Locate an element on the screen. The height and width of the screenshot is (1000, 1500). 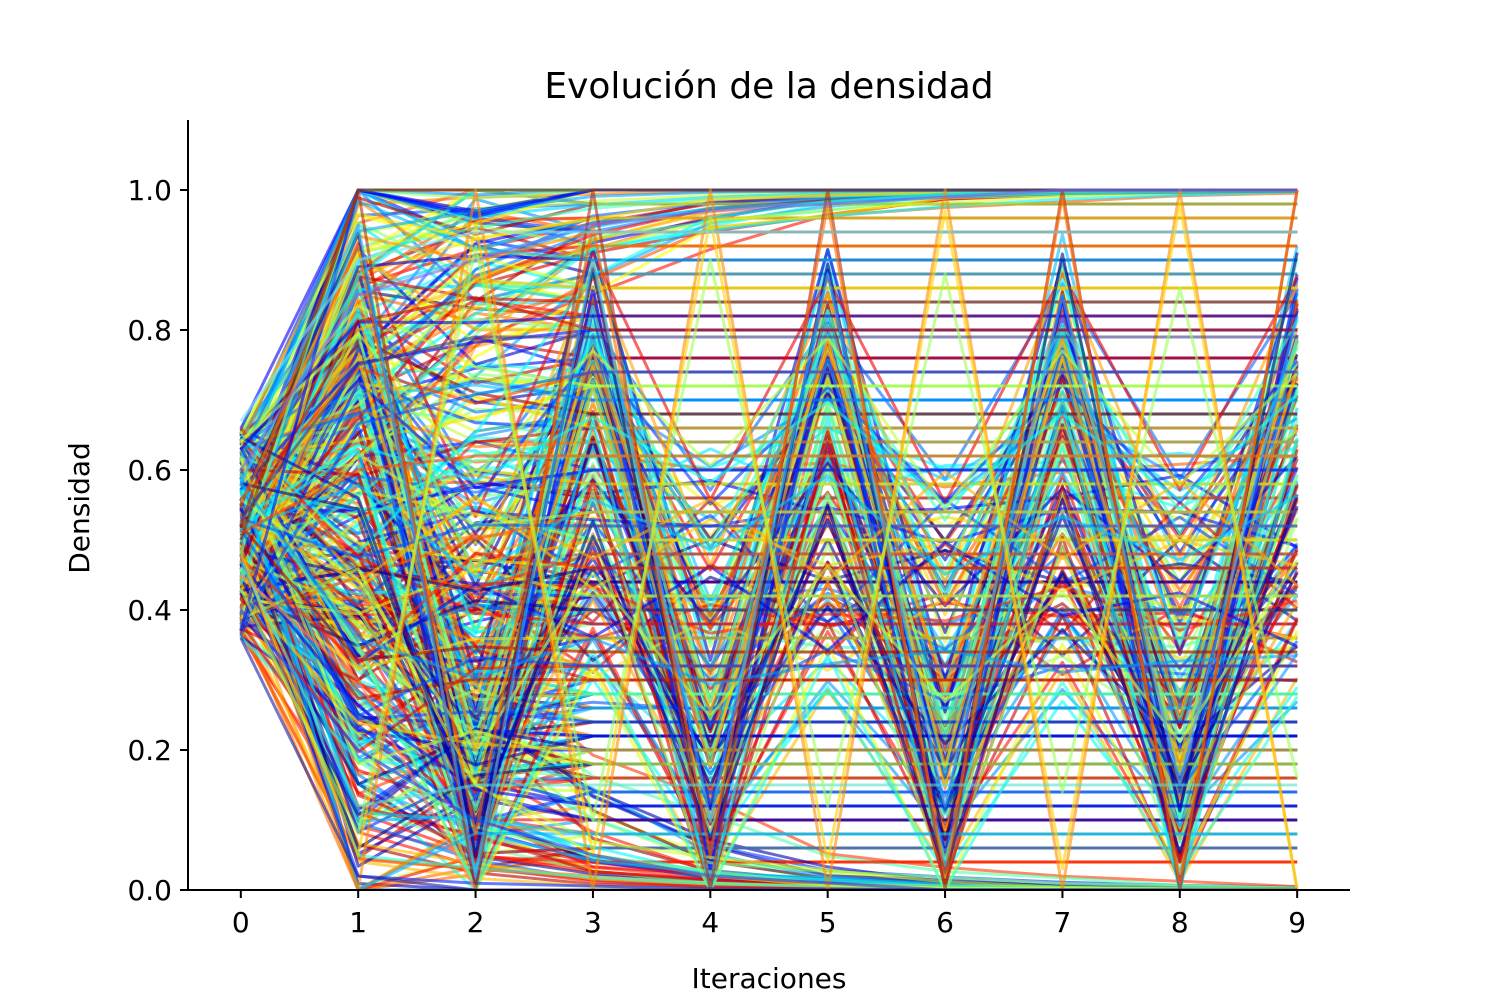
y-tick-label: 0.4 is located at coordinates (149, 610).